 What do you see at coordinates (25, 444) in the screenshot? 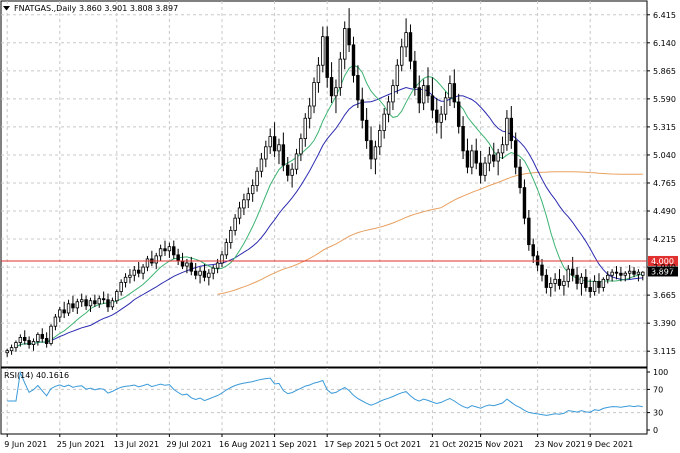
I see `time-tick-label: 9 Jun 2021` at bounding box center [25, 444].